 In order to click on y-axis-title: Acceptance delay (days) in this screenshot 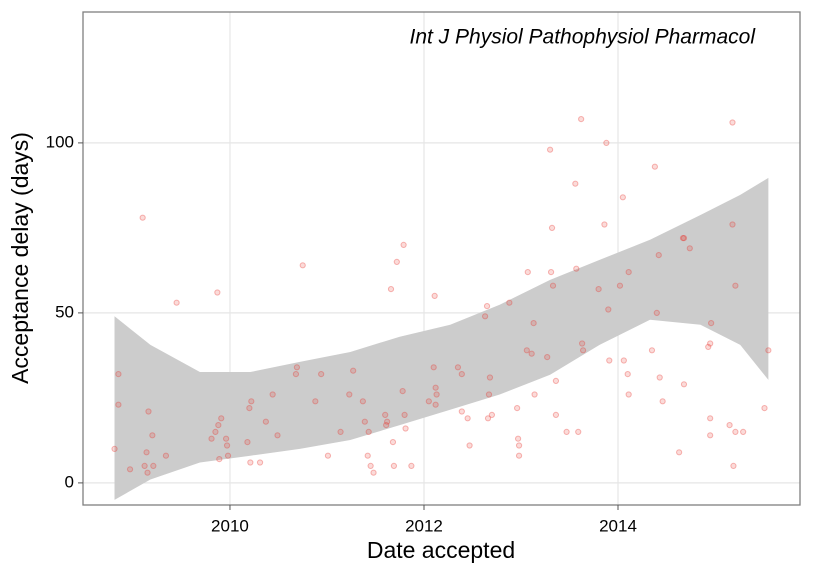, I will do `click(20, 258)`.